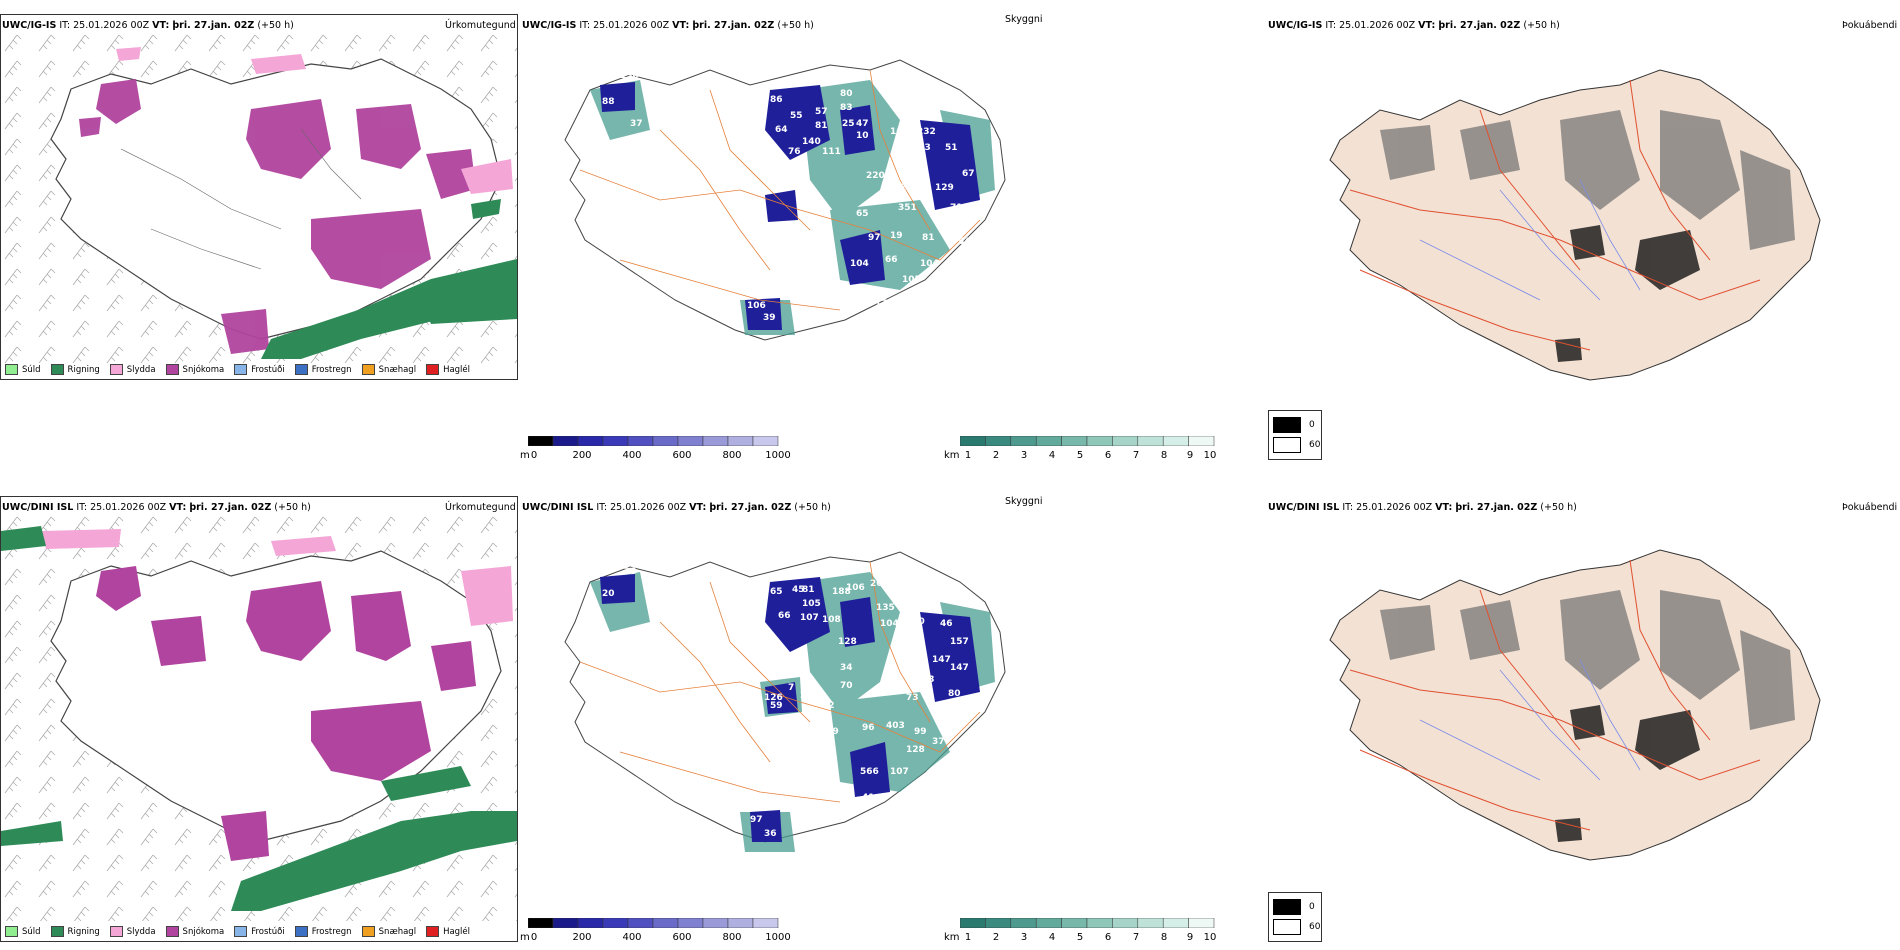 The image size is (1900, 950). Describe the element at coordinates (397, 931) in the screenshot. I see `legend-label: Snæhagl` at that location.